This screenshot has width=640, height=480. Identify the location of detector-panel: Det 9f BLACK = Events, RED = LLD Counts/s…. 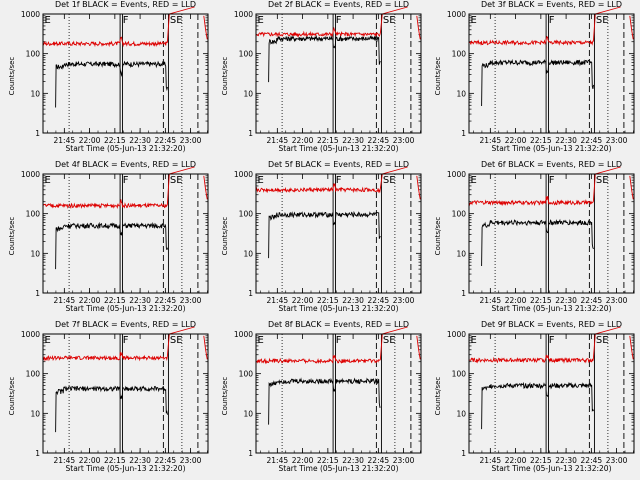
(532, 400).